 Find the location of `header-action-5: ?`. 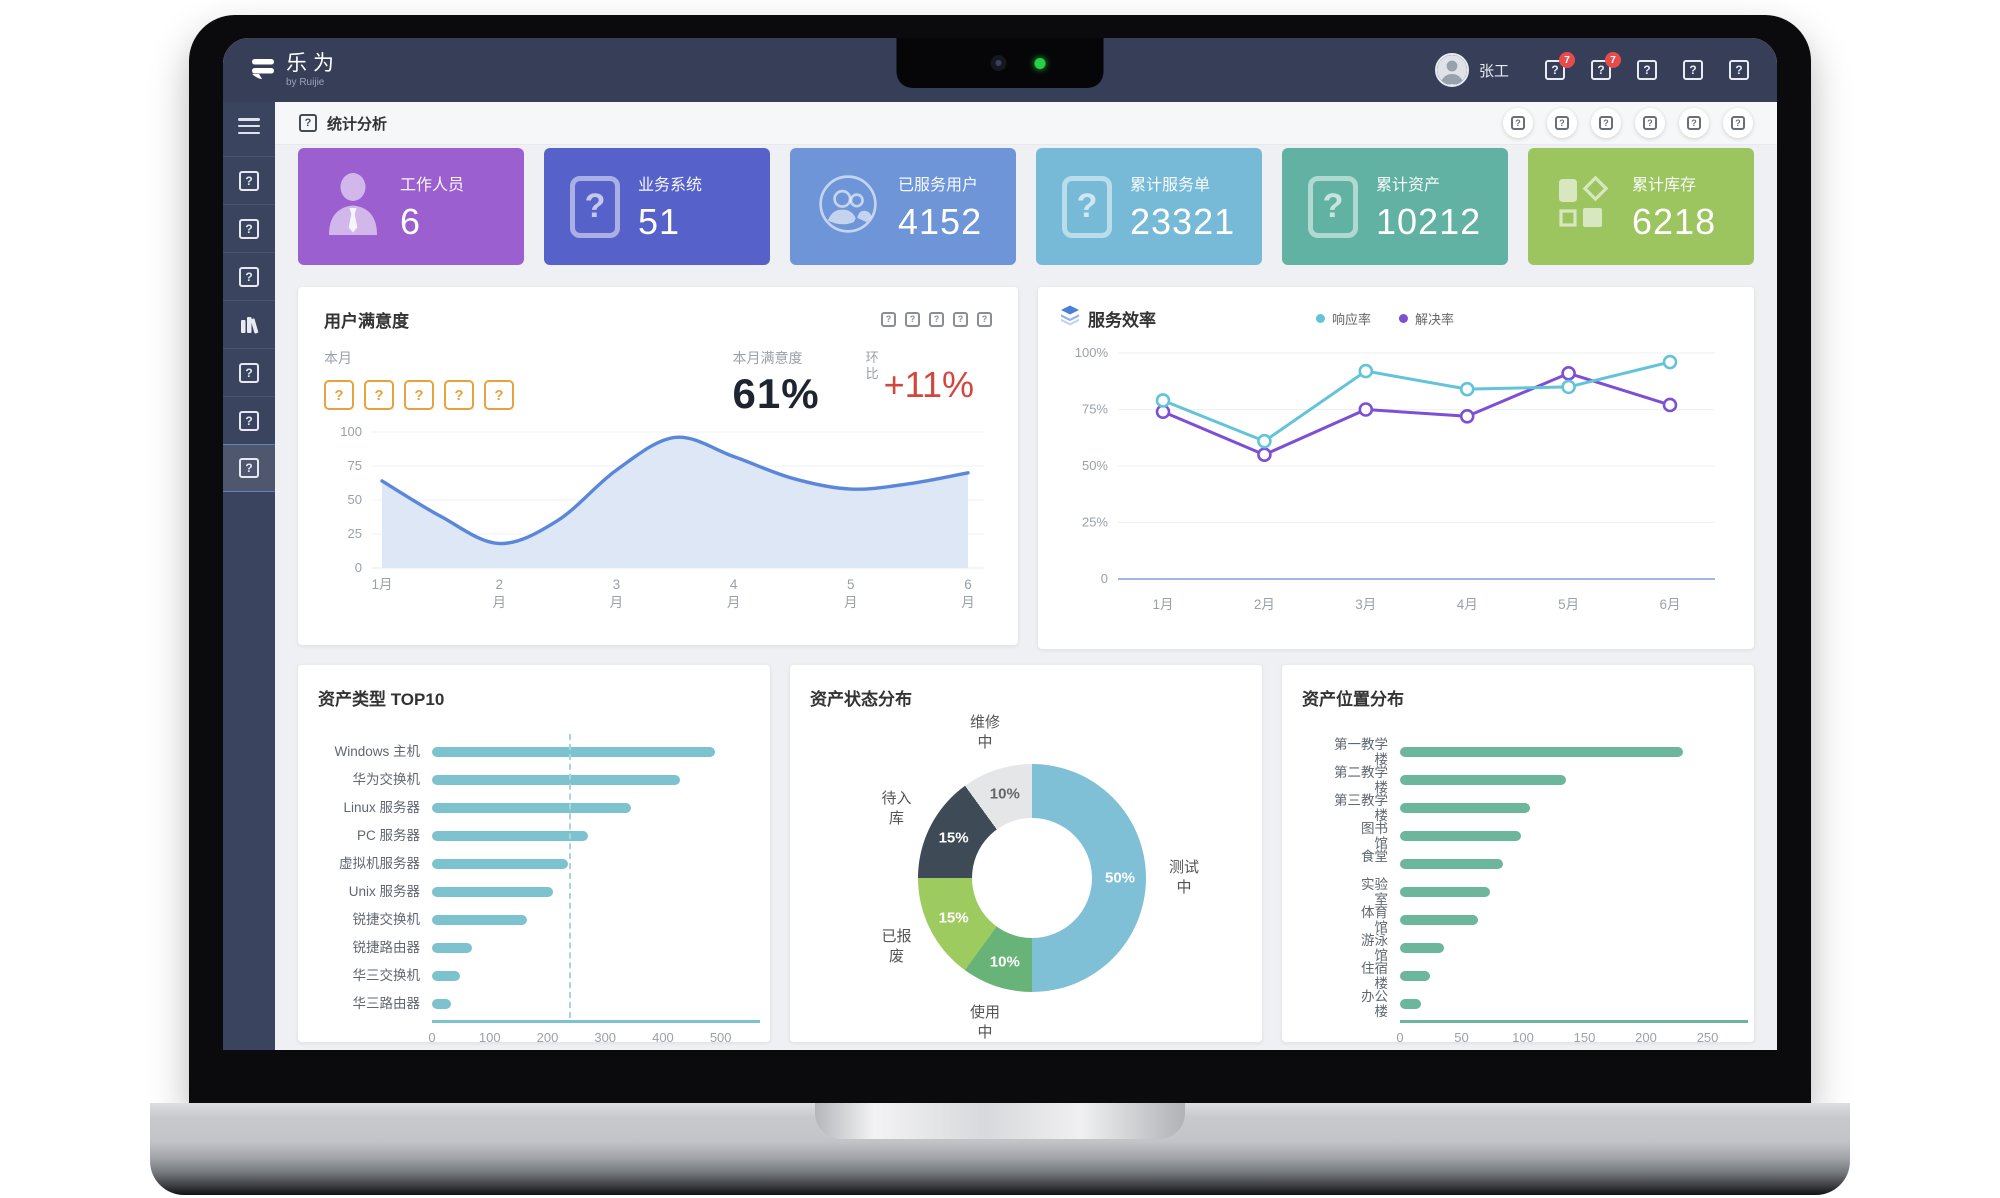

header-action-5: ? is located at coordinates (1694, 123).